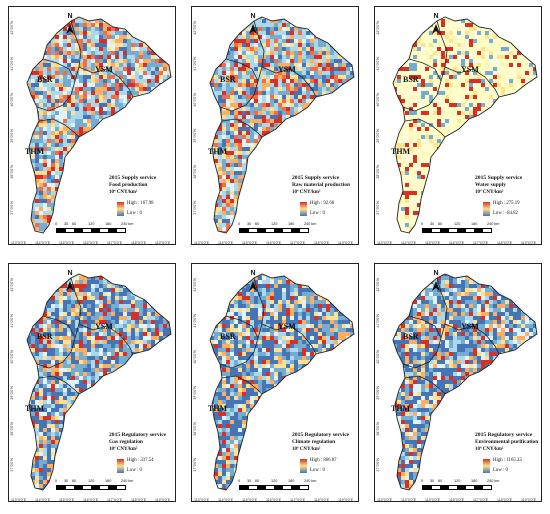 This screenshot has height=514, width=550. Describe the element at coordinates (330, 460) in the screenshot. I see `legend-high-value: 866.87` at that location.